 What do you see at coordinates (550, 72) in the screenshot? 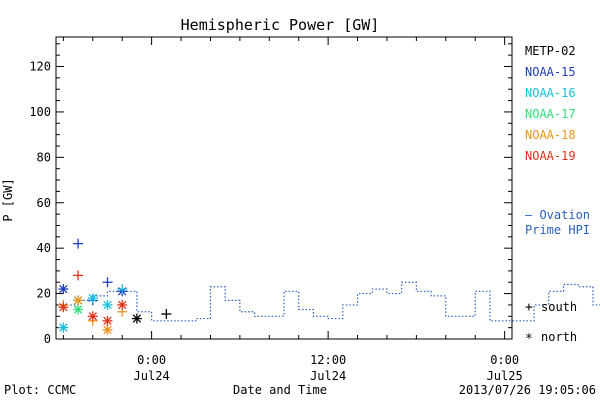
I see `legend-entry: NOAA-15` at bounding box center [550, 72].